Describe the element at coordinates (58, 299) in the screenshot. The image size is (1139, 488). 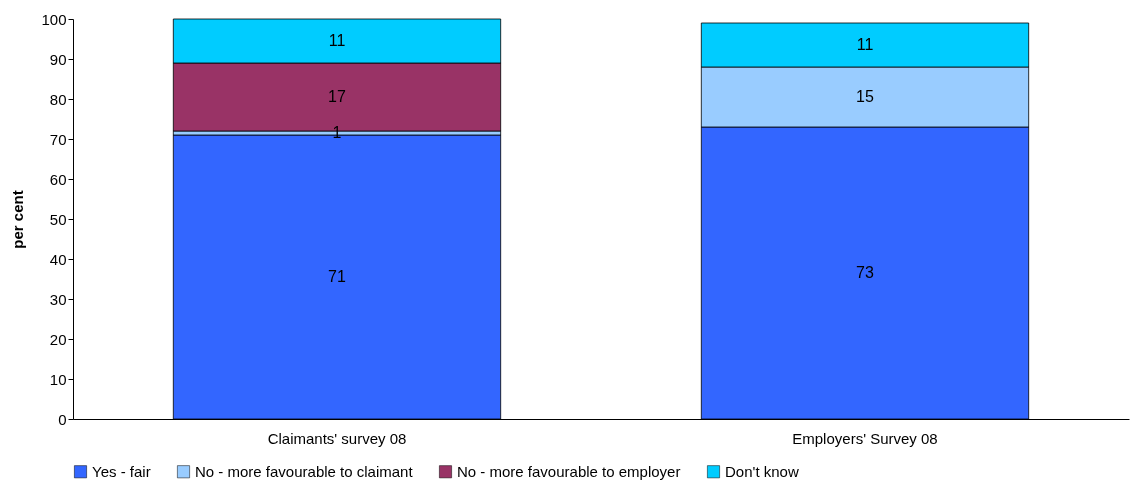
I see `y-tick-label: 30` at that location.